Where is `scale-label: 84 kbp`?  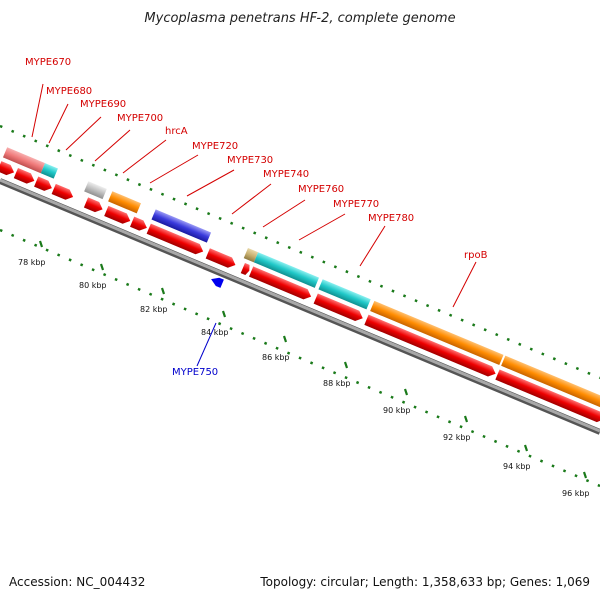
scale-label: 84 kbp is located at coordinates (215, 332).